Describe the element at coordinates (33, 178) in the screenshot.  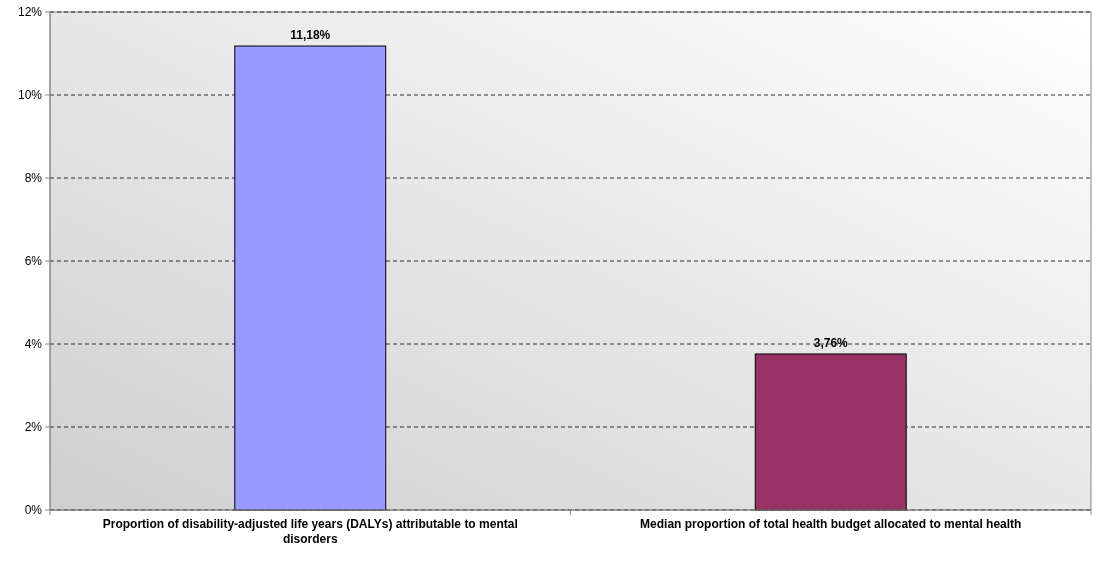
I see `y-tick-label: 8%` at that location.